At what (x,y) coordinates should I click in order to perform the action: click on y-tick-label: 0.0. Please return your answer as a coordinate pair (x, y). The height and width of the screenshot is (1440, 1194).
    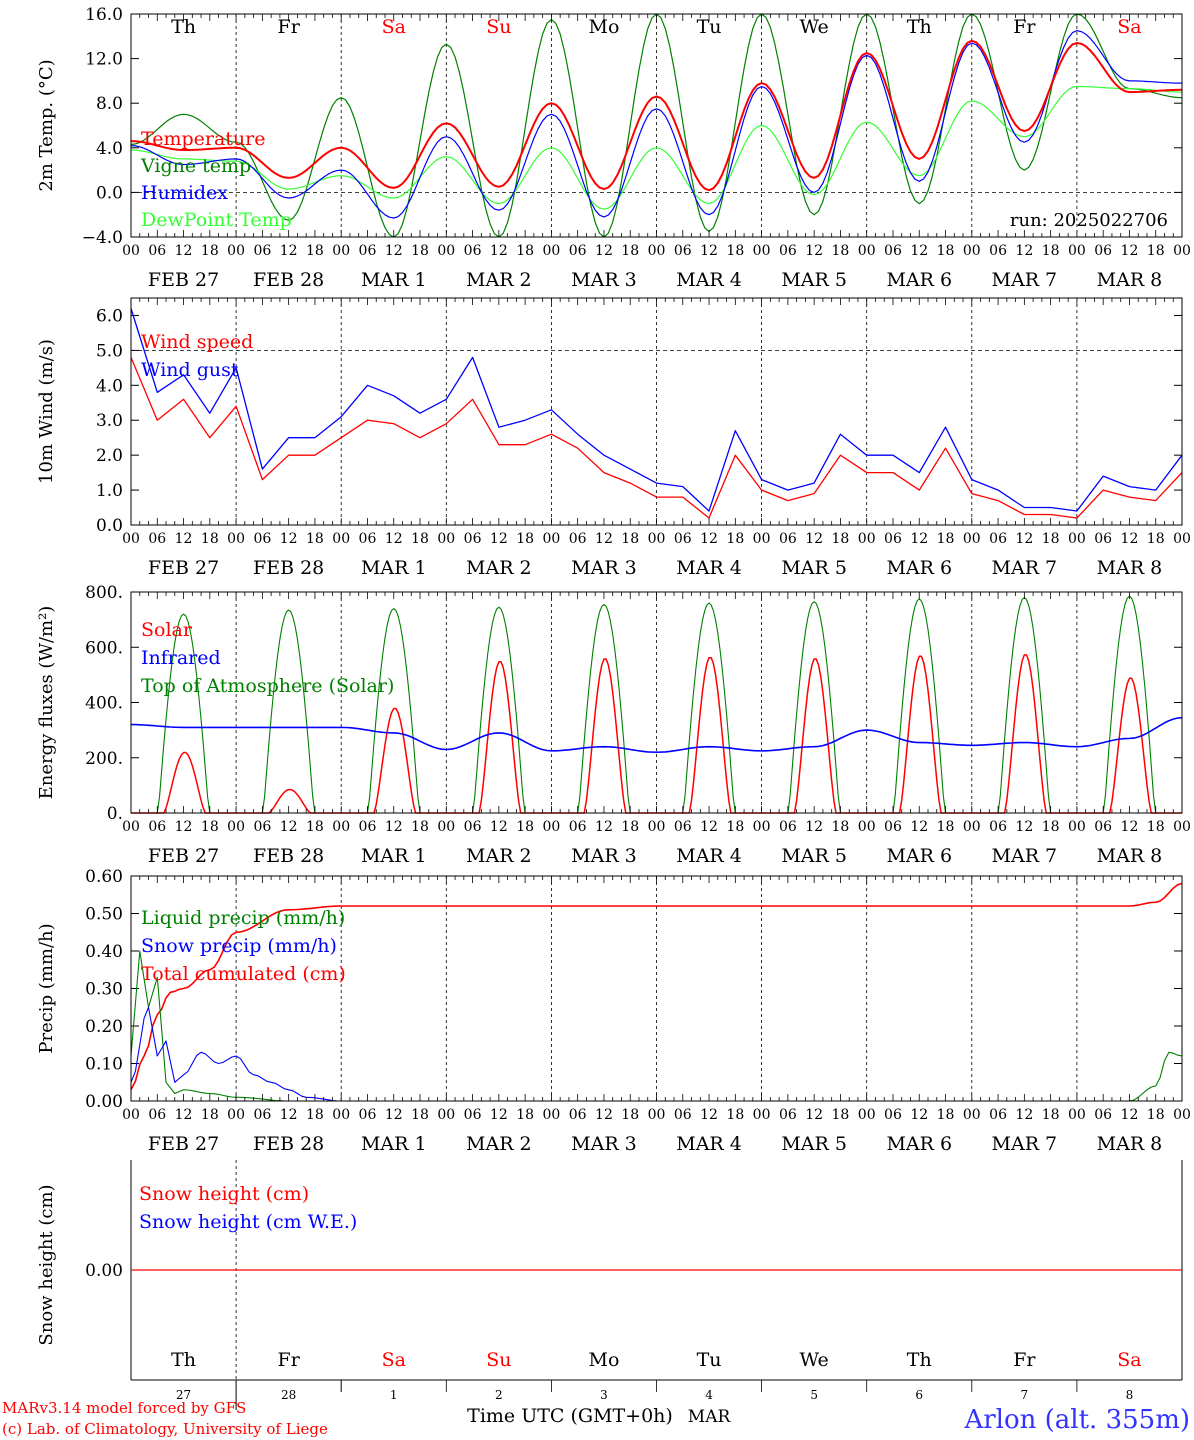
    Looking at the image, I should click on (109, 193).